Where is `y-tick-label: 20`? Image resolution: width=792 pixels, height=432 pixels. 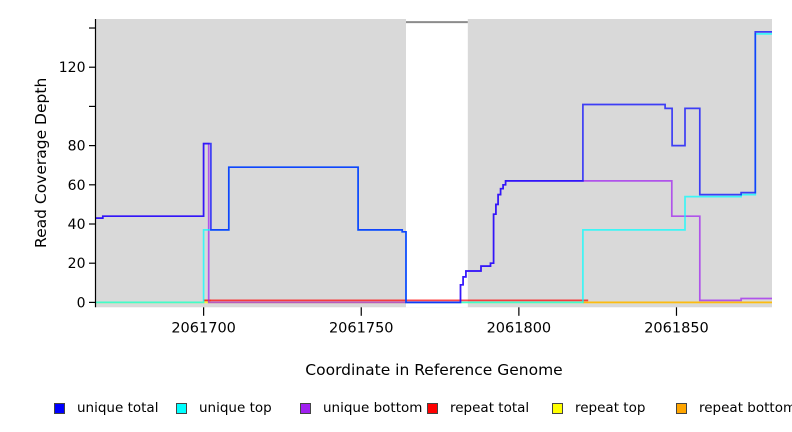 y-tick-label: 20 is located at coordinates (77, 264).